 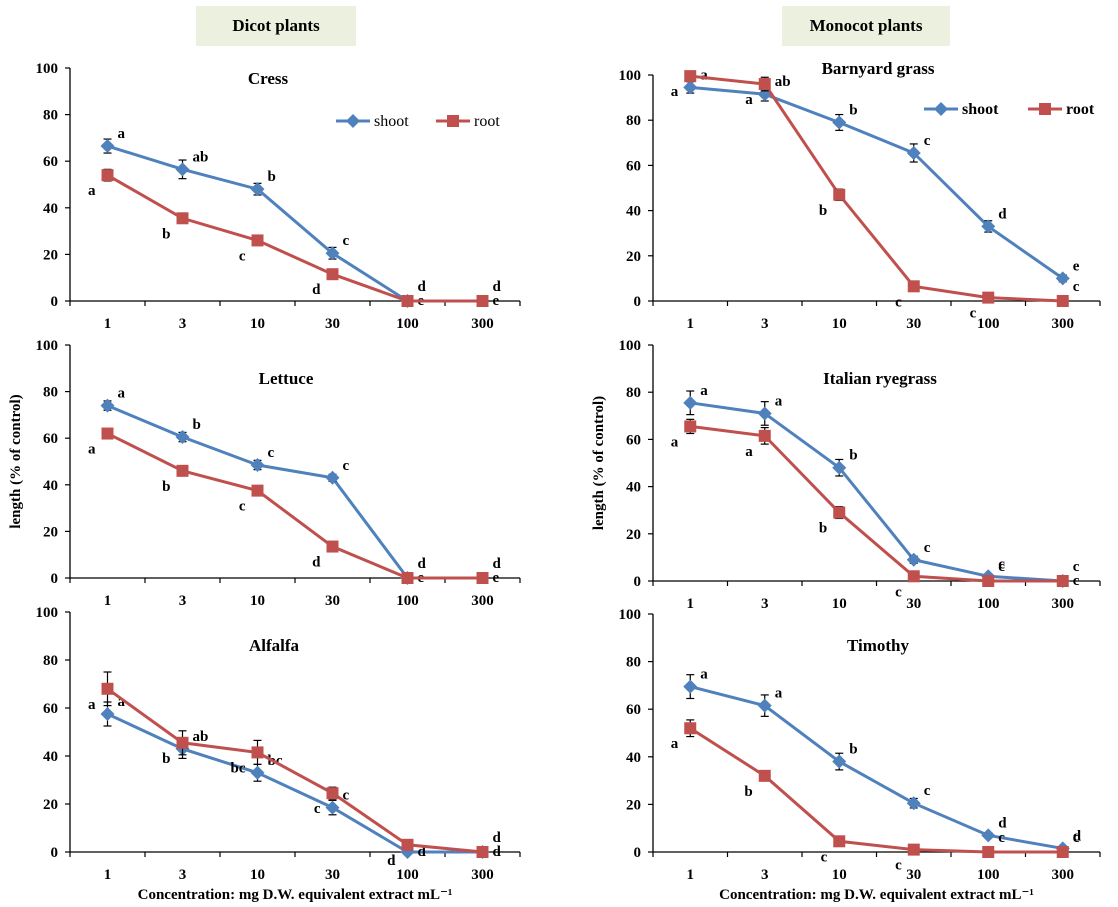 What do you see at coordinates (1076, 266) in the screenshot?
I see `significance-letter: e` at bounding box center [1076, 266].